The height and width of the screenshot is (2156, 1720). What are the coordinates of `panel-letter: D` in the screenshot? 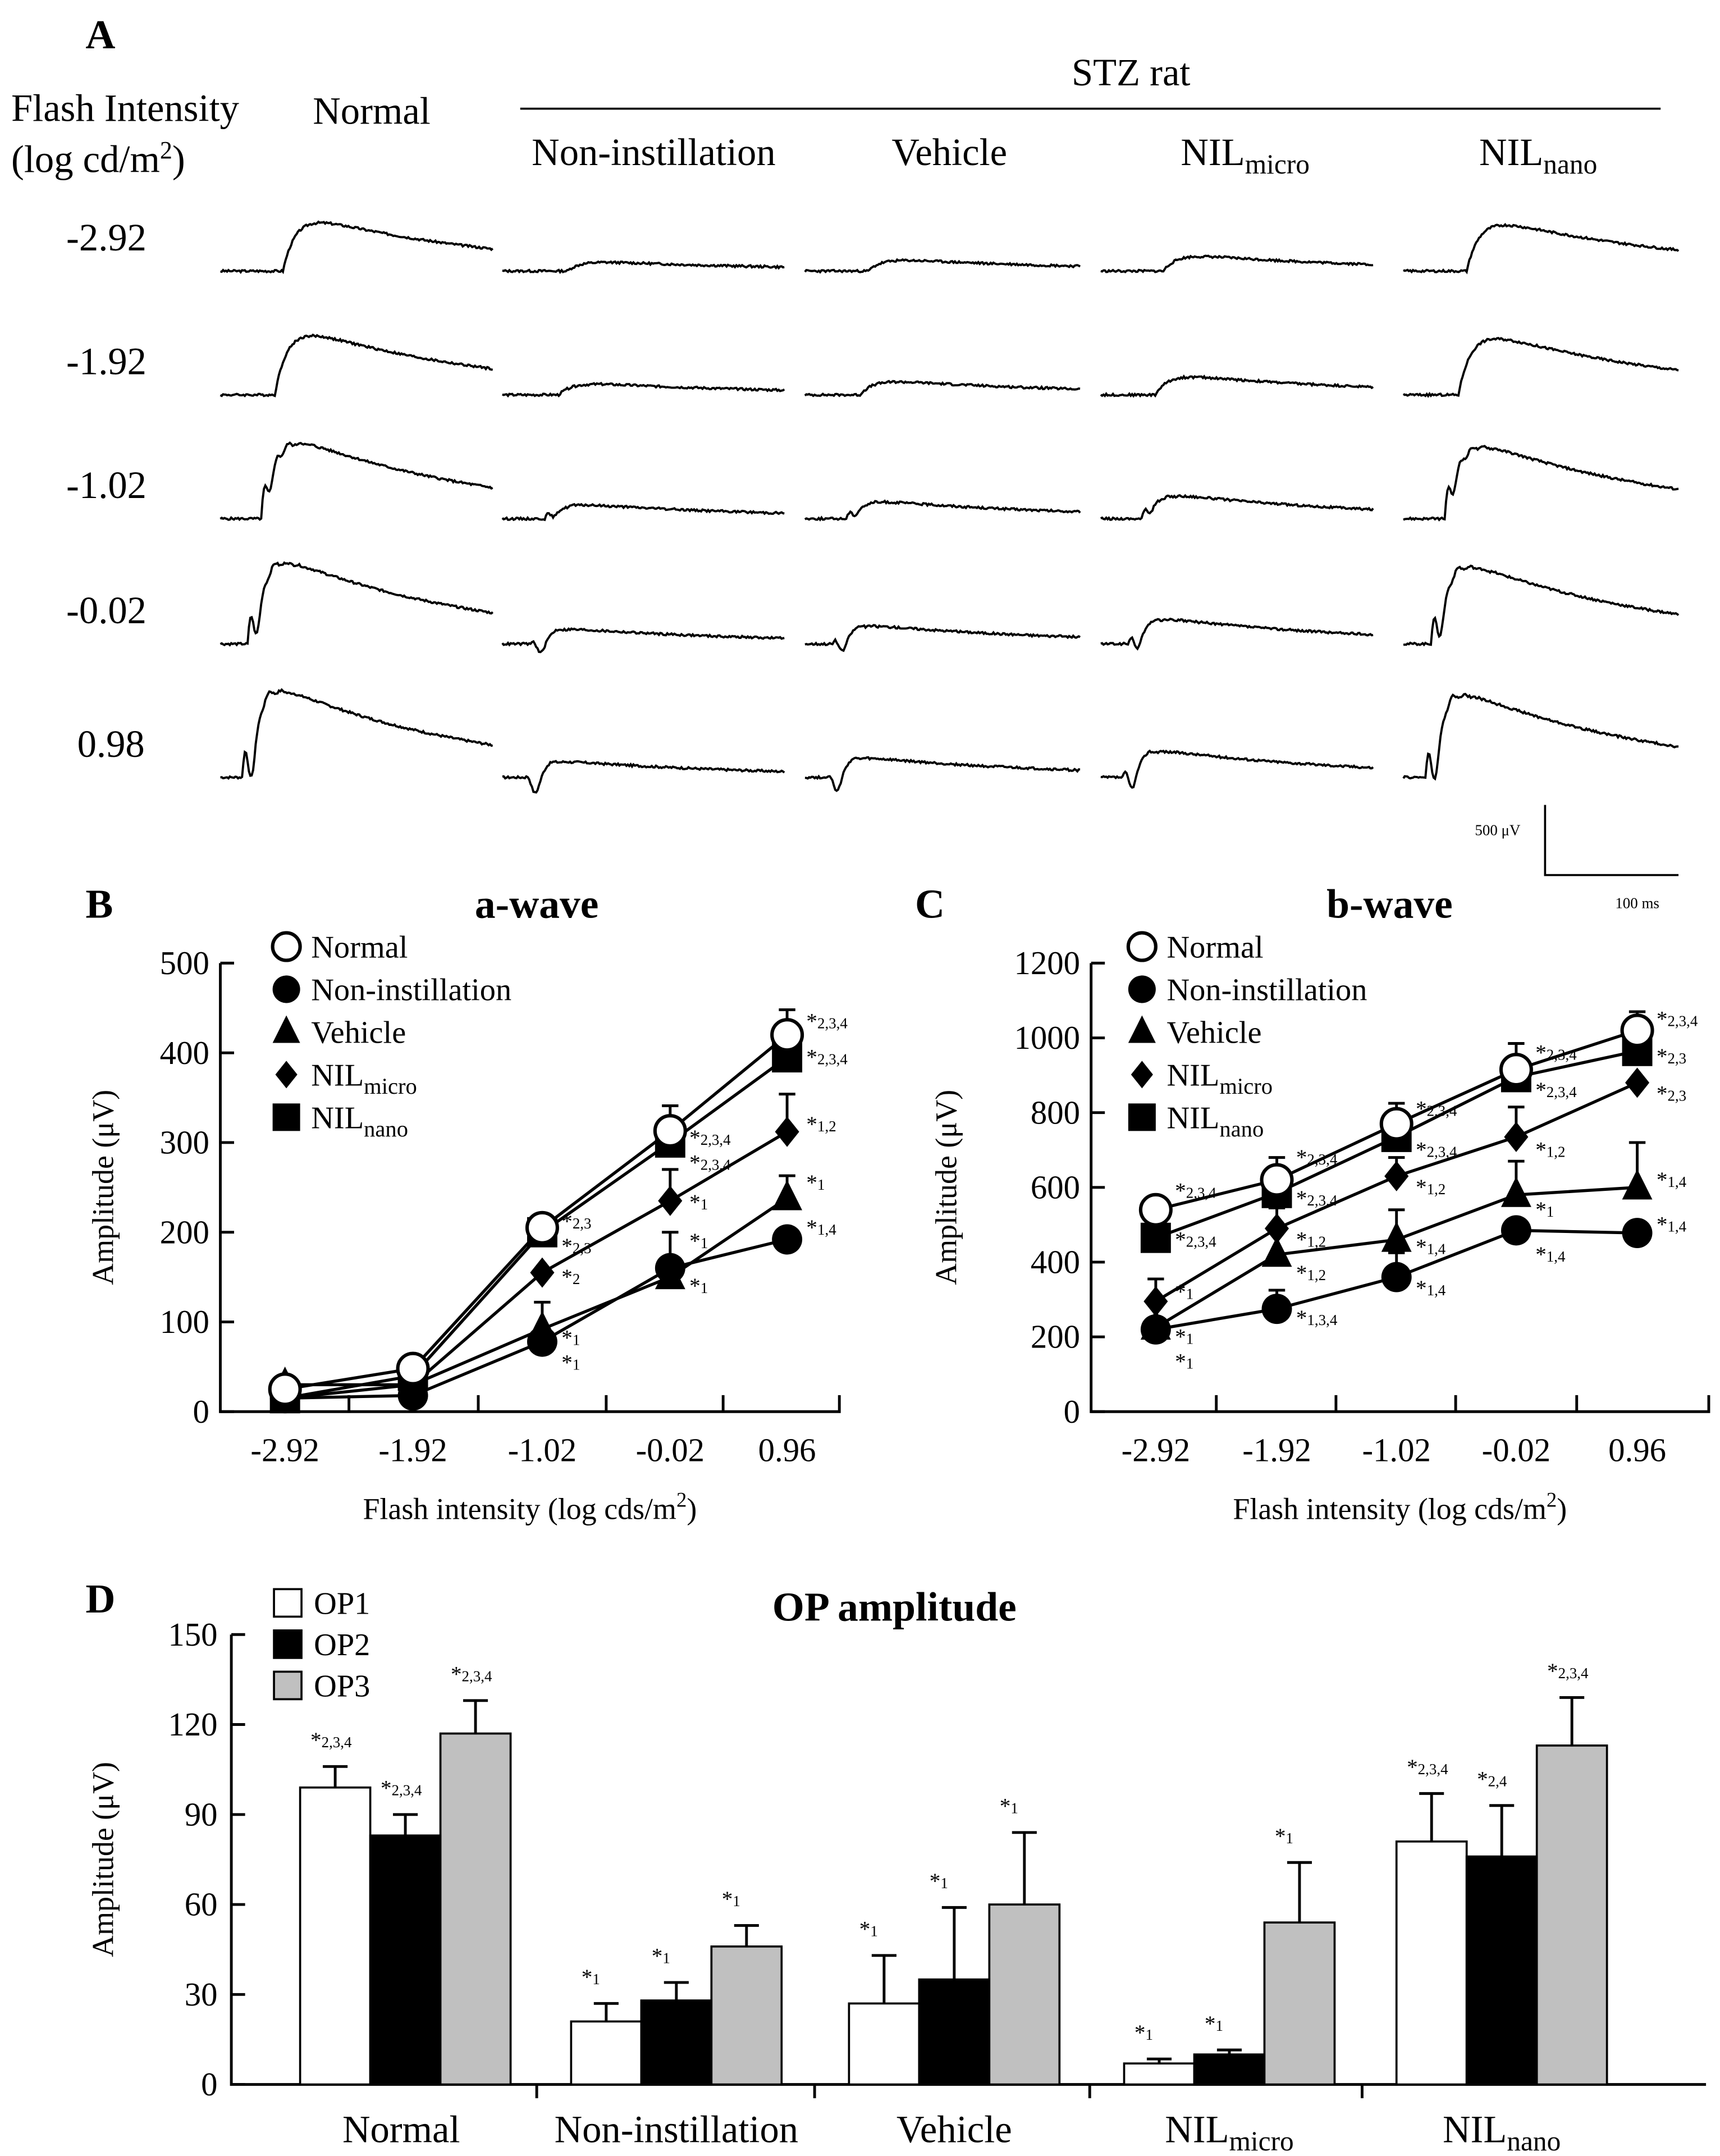 It's located at (100, 1598).